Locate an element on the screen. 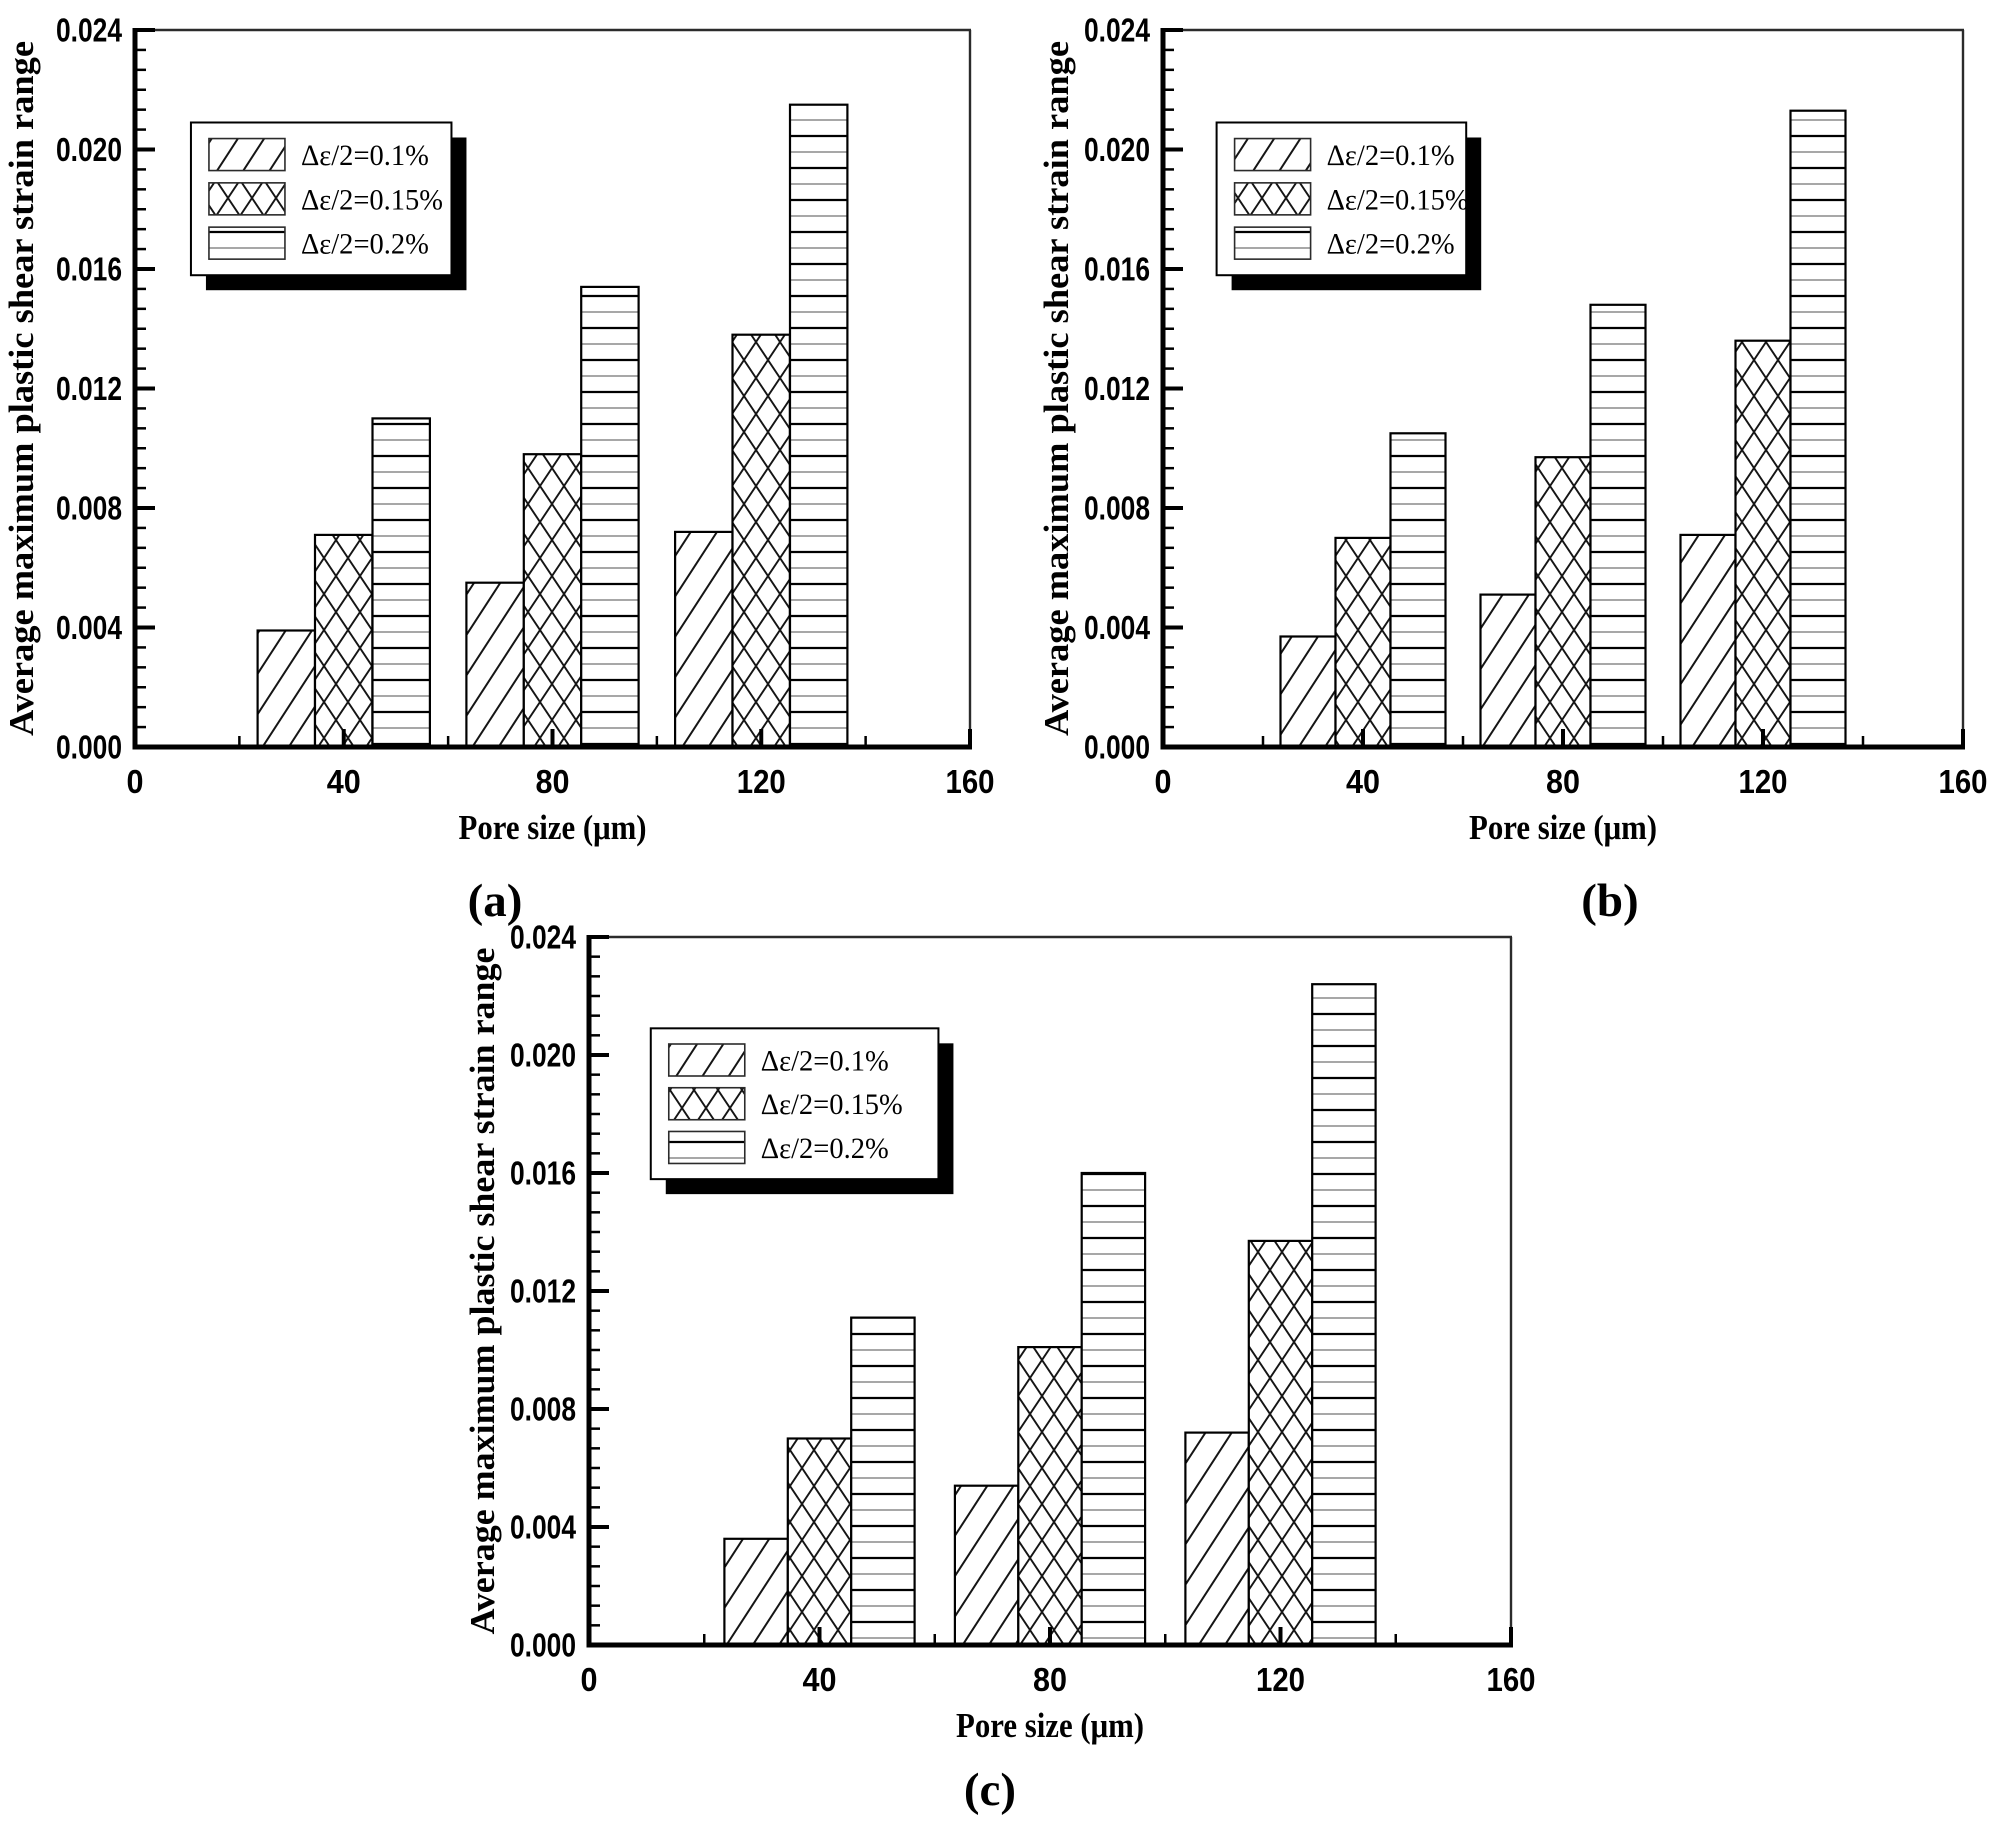 This screenshot has height=1828, width=1997. panel-tag: (c) is located at coordinates (990, 1790).